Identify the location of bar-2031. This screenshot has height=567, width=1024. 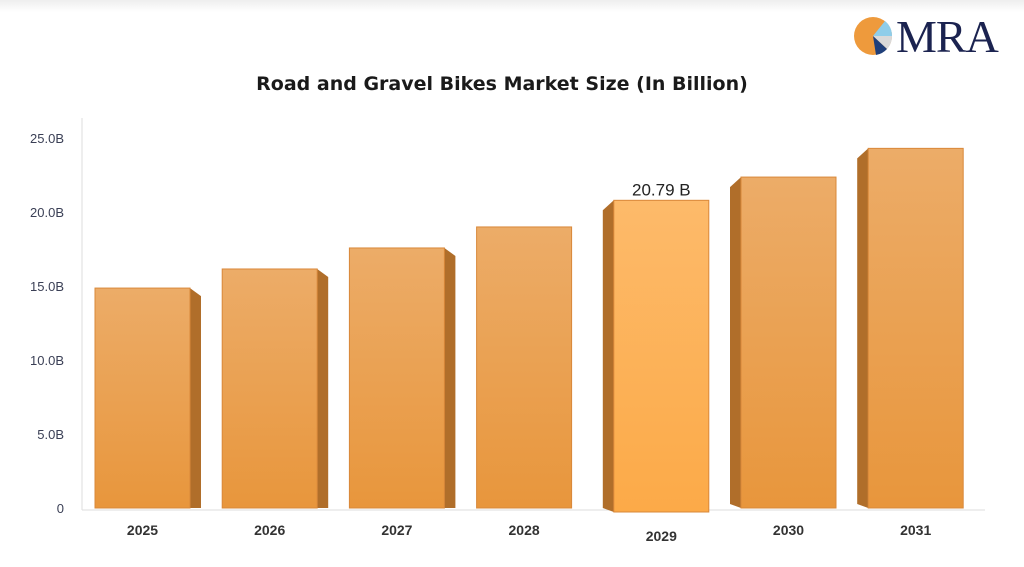
(910, 328).